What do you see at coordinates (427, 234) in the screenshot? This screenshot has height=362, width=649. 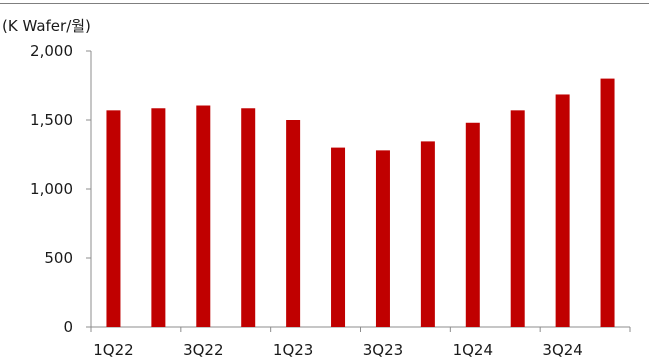 I see `bar-4Q23` at bounding box center [427, 234].